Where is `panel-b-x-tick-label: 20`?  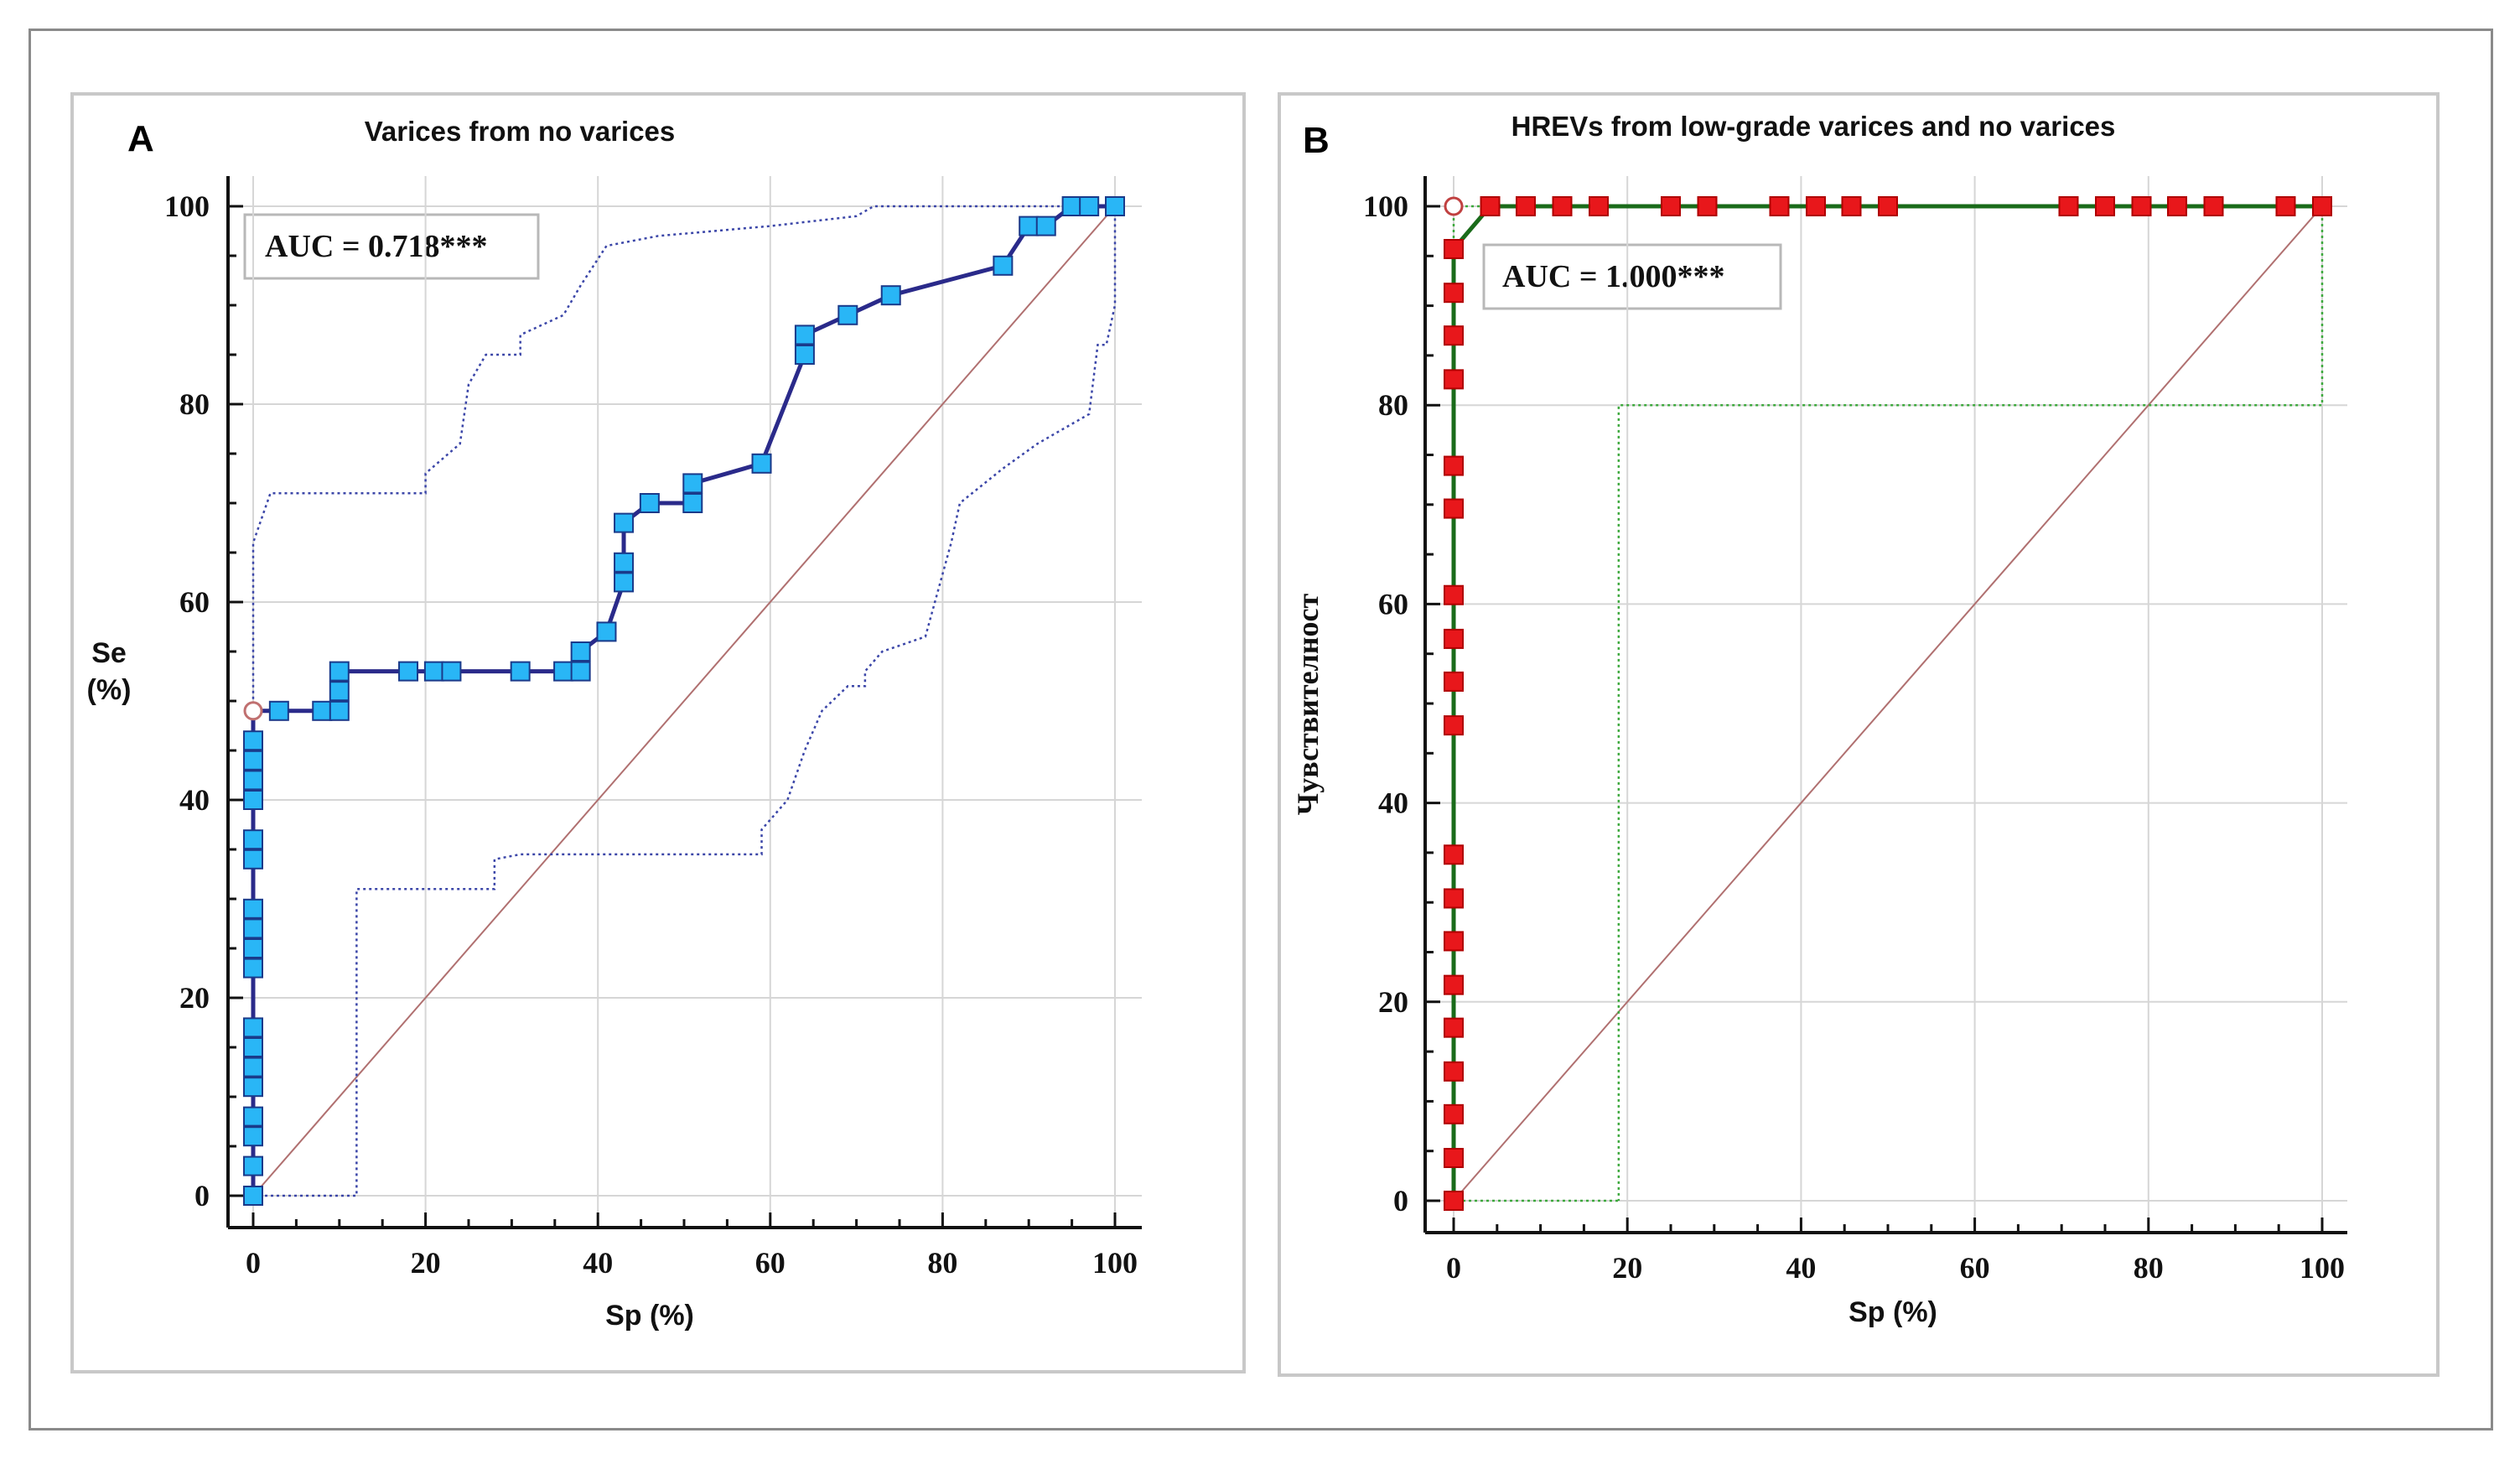 panel-b-x-tick-label: 20 is located at coordinates (1627, 1268).